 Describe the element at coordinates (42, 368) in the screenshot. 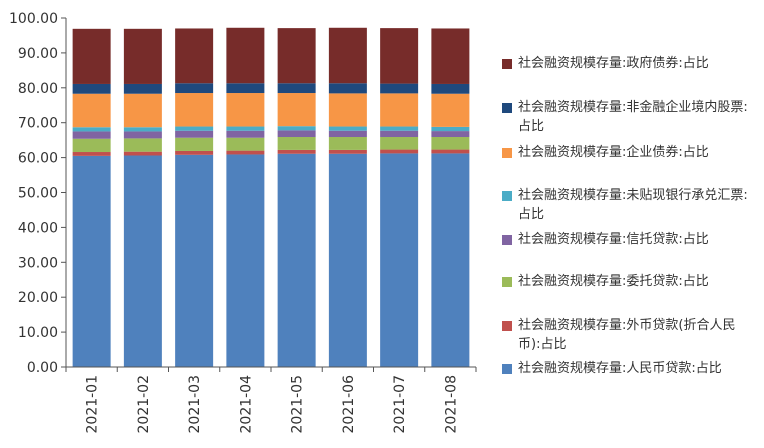

I see `y-tick-label: 0.00` at that location.